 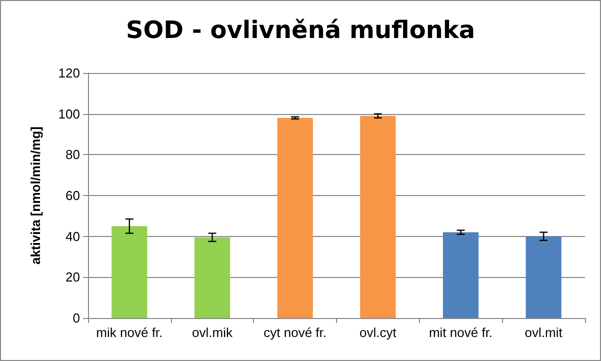 What do you see at coordinates (295, 332) in the screenshot?
I see `x-tick-label: cyt nové fr.` at bounding box center [295, 332].